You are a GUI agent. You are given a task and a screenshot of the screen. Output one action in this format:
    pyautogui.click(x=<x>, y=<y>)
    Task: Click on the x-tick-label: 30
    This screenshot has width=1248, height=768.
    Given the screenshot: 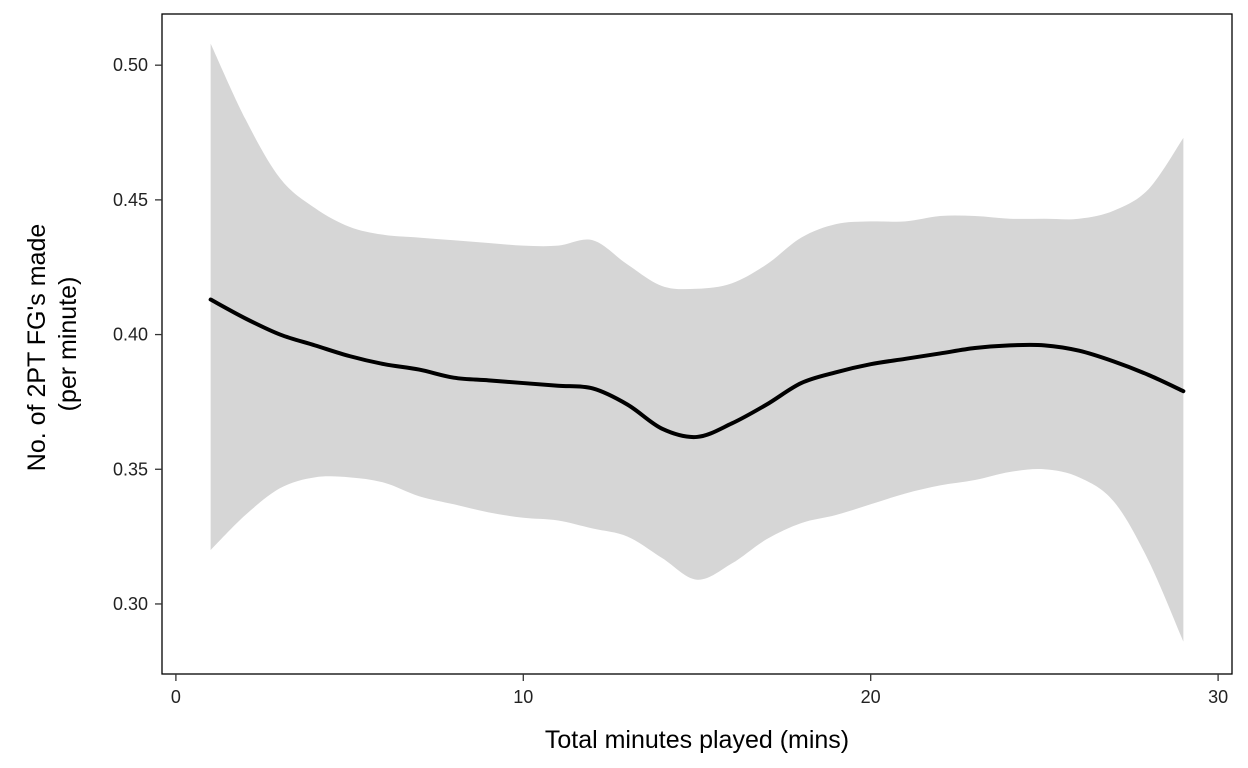 What is the action you would take?
    pyautogui.click(x=1218, y=697)
    